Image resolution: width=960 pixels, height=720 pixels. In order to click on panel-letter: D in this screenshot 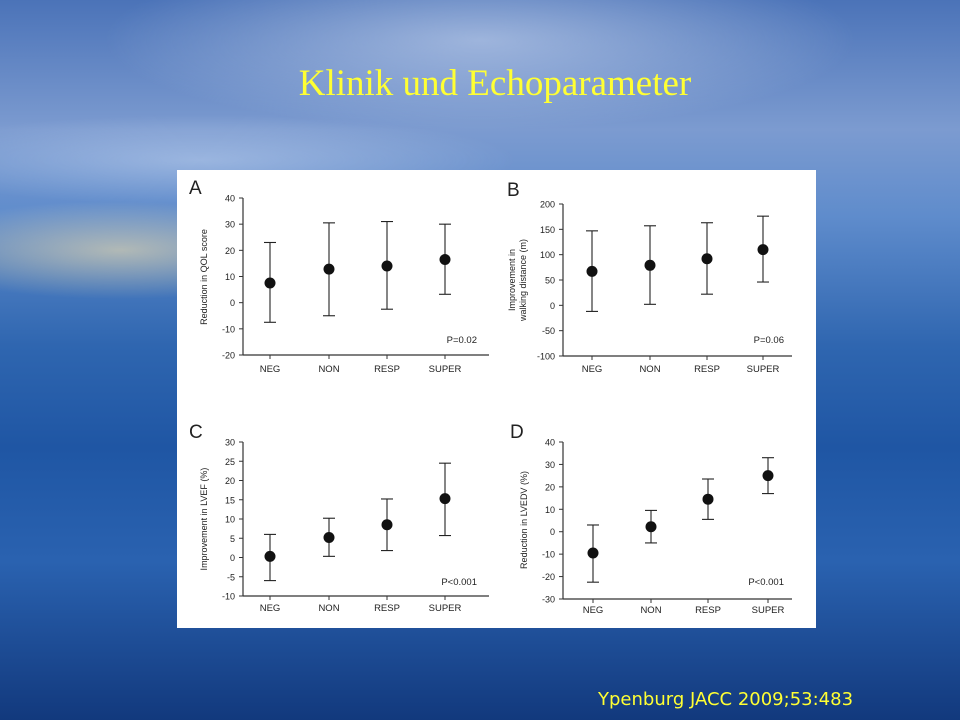, I will do `click(517, 432)`.